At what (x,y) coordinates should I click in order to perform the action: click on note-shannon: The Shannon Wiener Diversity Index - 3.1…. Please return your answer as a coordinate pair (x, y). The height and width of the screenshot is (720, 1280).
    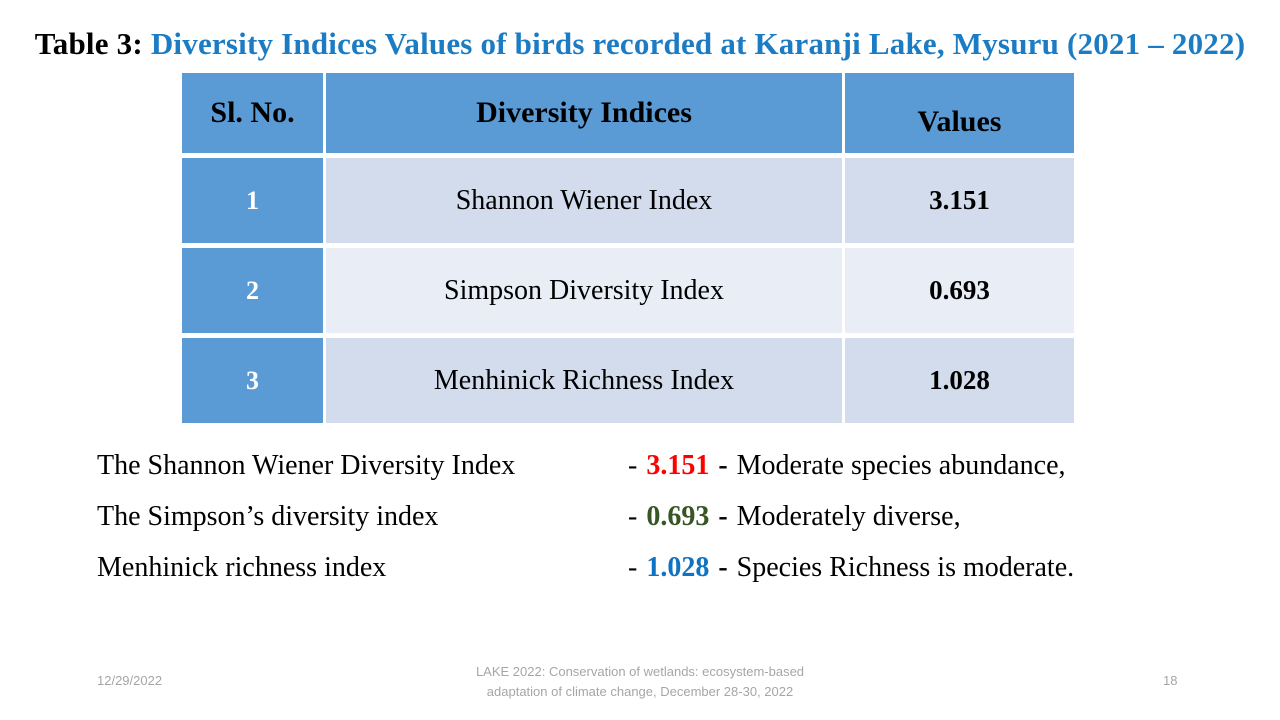
    Looking at the image, I should click on (647, 465).